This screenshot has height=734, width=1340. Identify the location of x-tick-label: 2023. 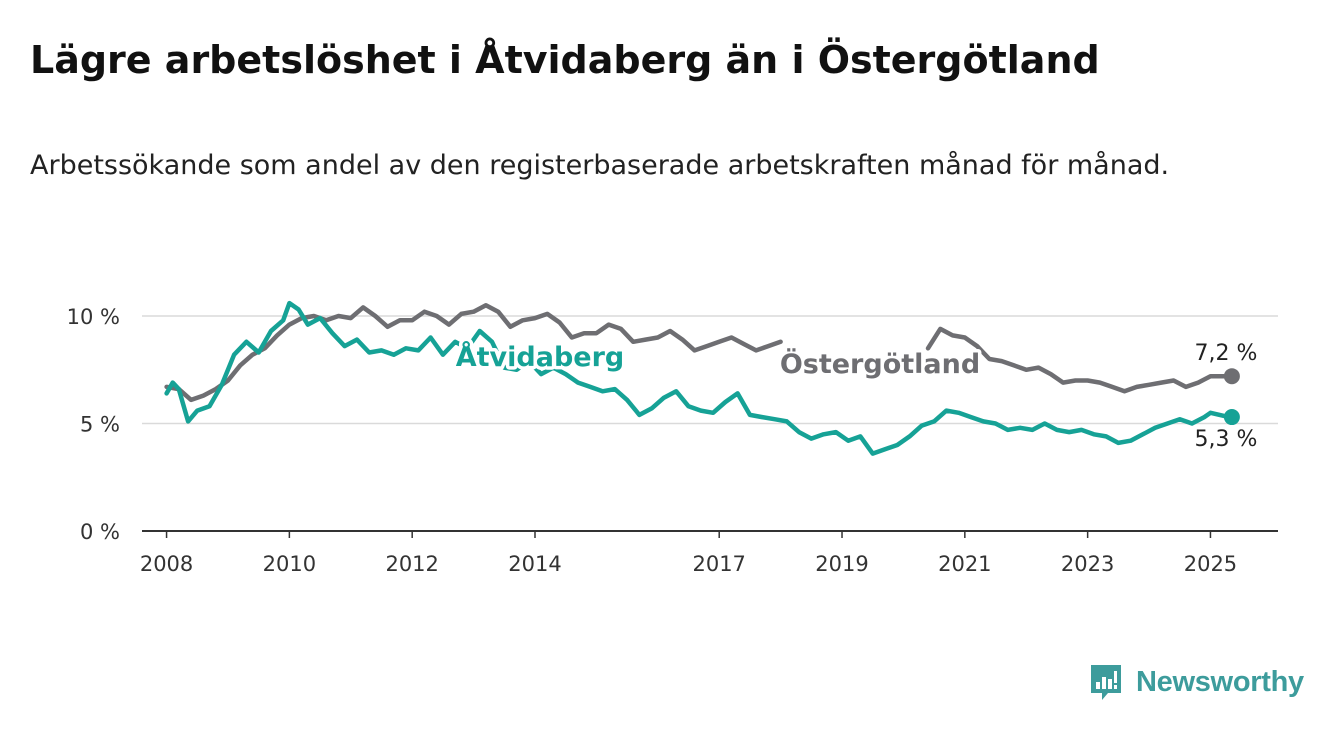
(1087, 564).